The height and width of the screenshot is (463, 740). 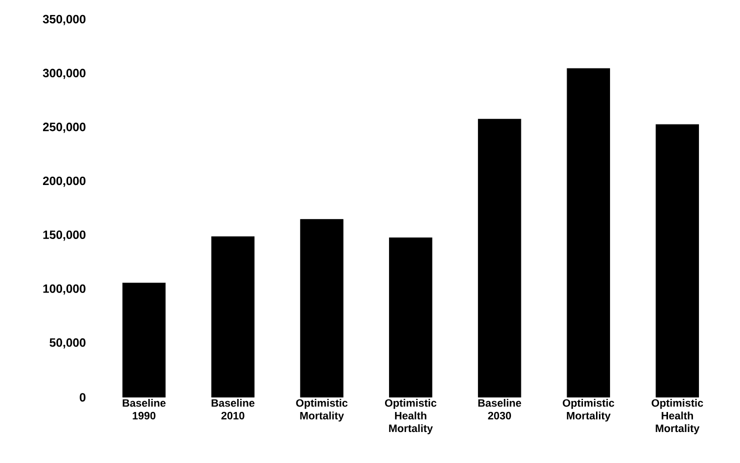 I want to click on y-tick-label: 0, so click(x=83, y=397).